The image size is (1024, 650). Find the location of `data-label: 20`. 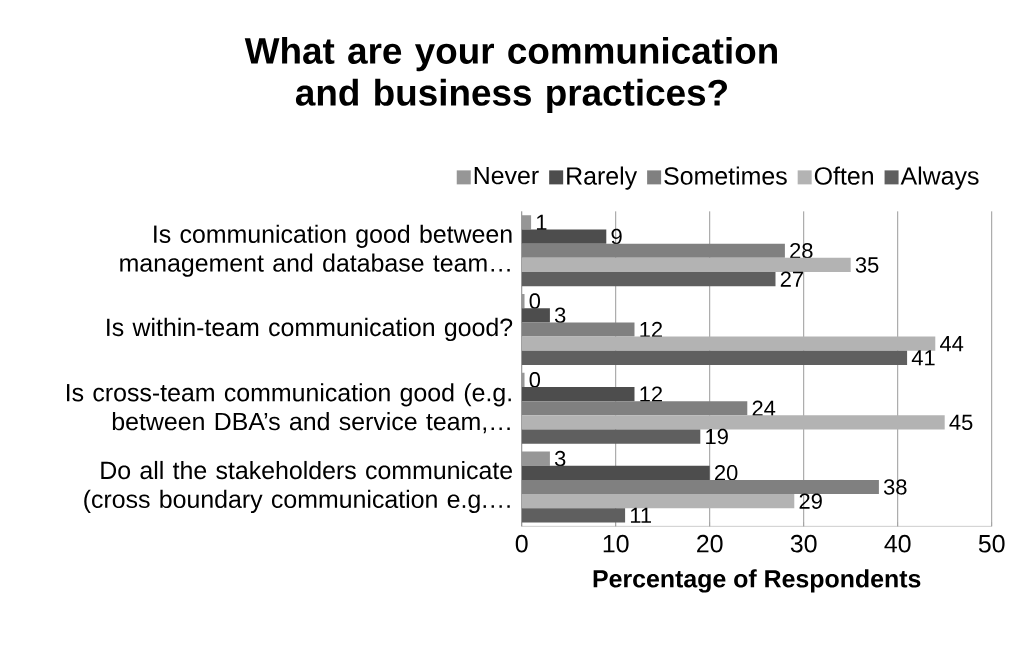

data-label: 20 is located at coordinates (726, 473).